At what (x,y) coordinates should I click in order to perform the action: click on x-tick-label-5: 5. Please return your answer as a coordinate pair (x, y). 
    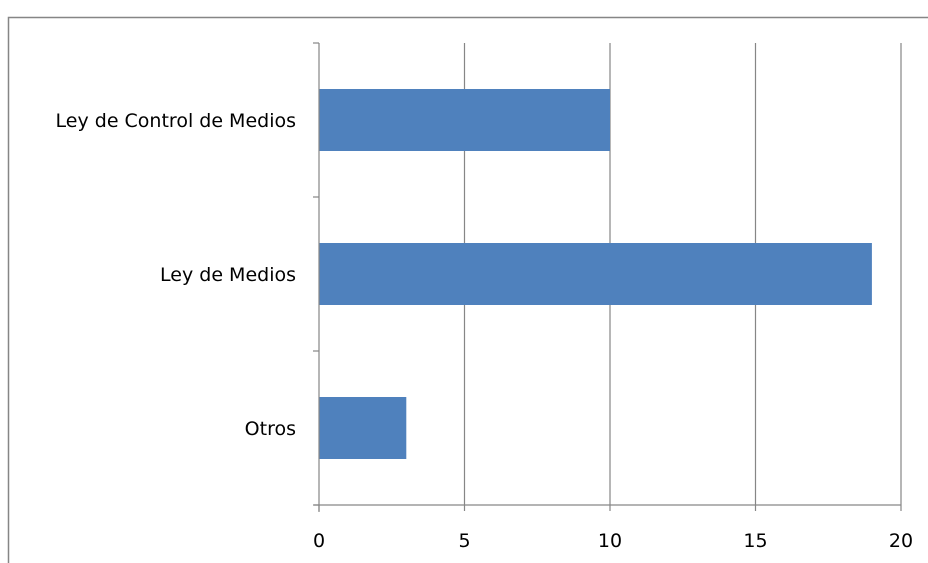
    Looking at the image, I should click on (464, 541).